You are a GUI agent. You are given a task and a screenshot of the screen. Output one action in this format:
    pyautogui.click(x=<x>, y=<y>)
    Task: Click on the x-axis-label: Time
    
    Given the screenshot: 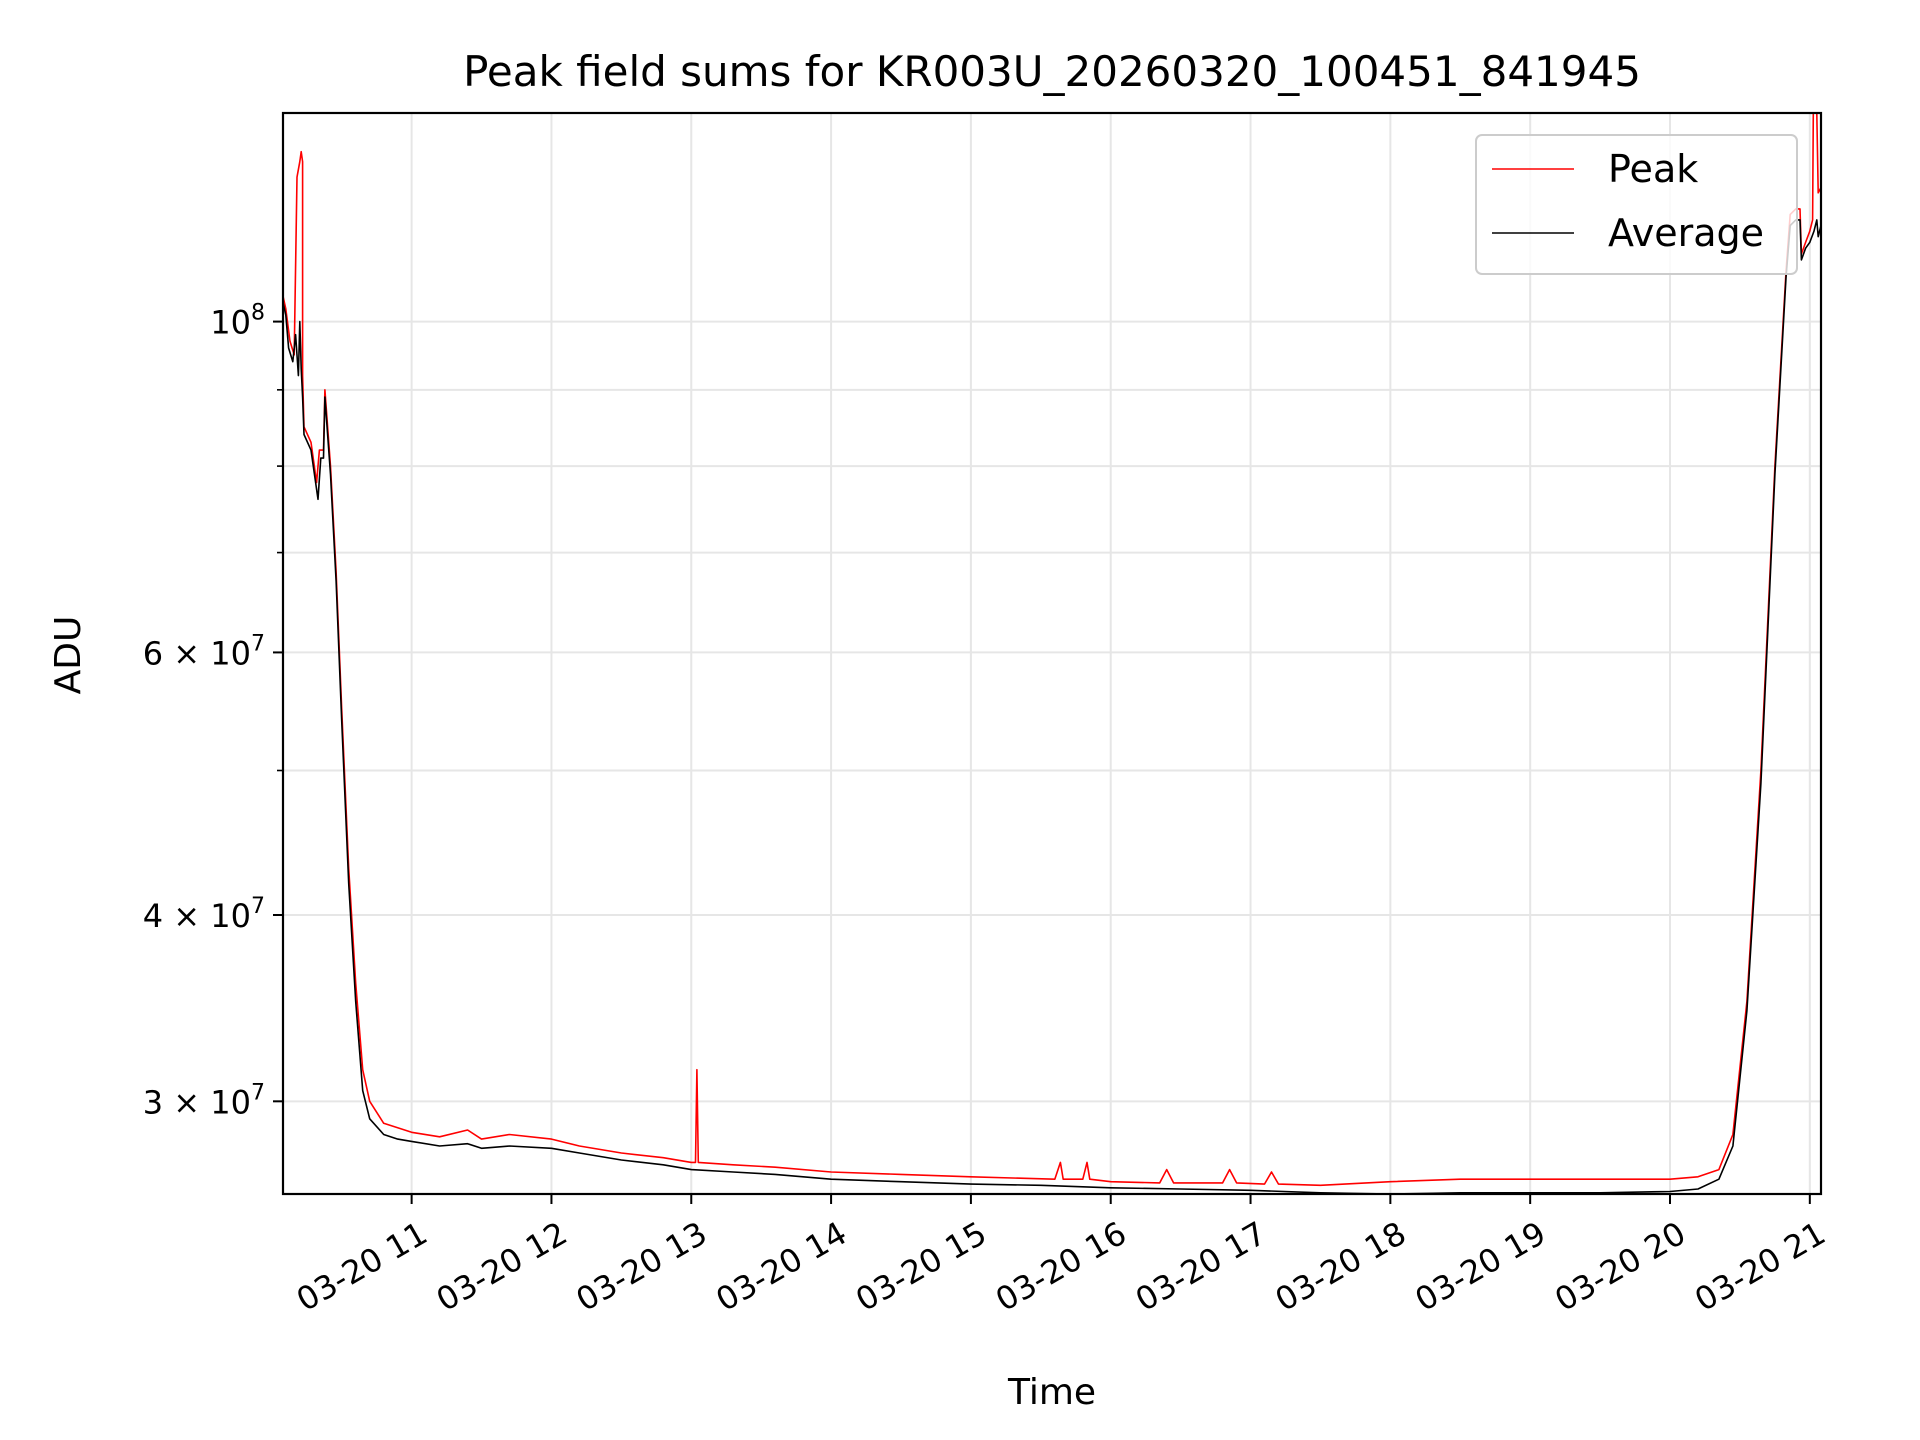 What is the action you would take?
    pyautogui.click(x=1051, y=1392)
    